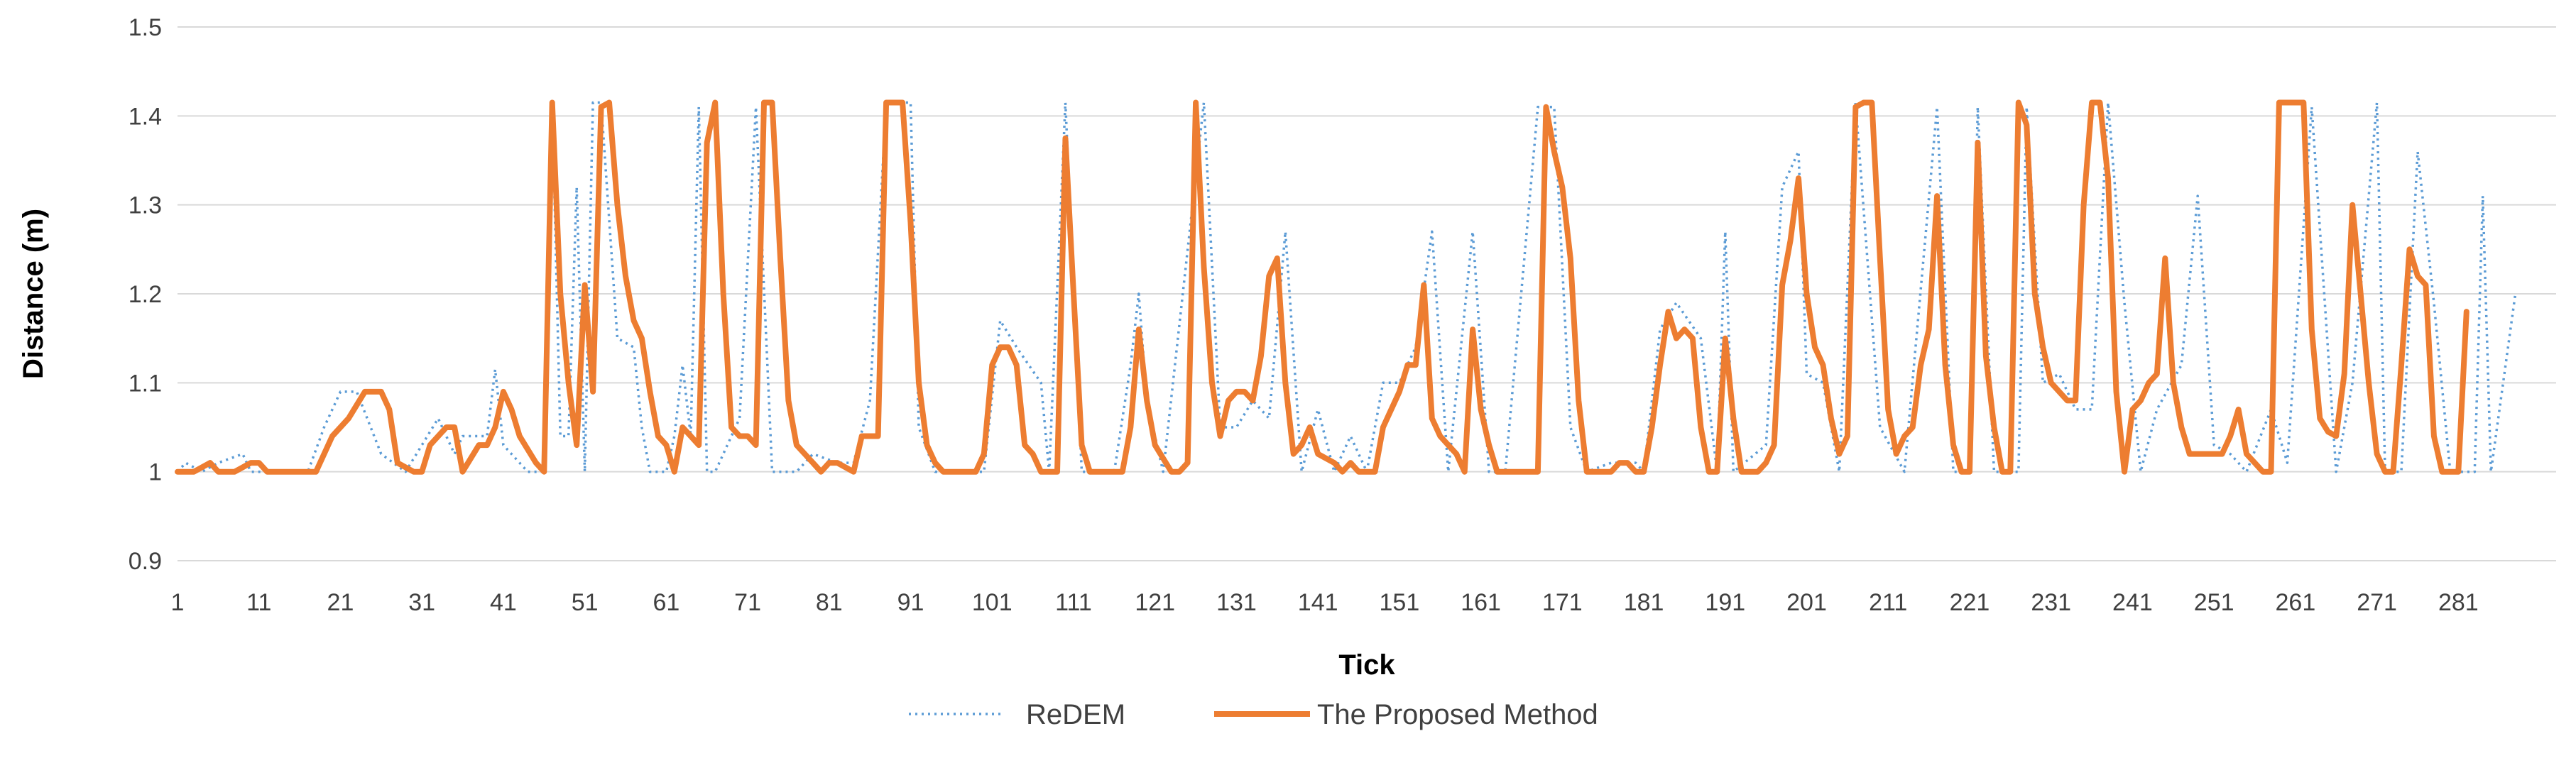  What do you see at coordinates (2132, 602) in the screenshot?
I see `x-tick-label: 241` at bounding box center [2132, 602].